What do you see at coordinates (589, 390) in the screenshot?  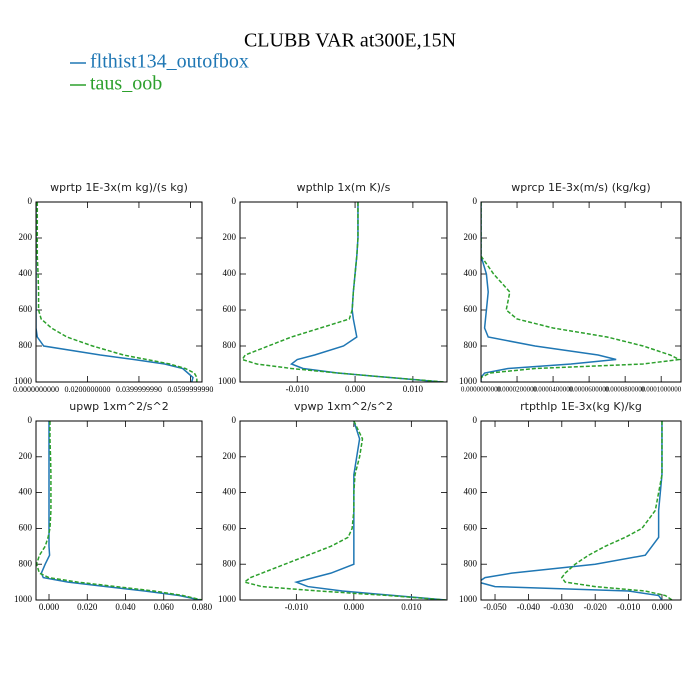 I see `x-tick-label: 0.0000600000` at bounding box center [589, 390].